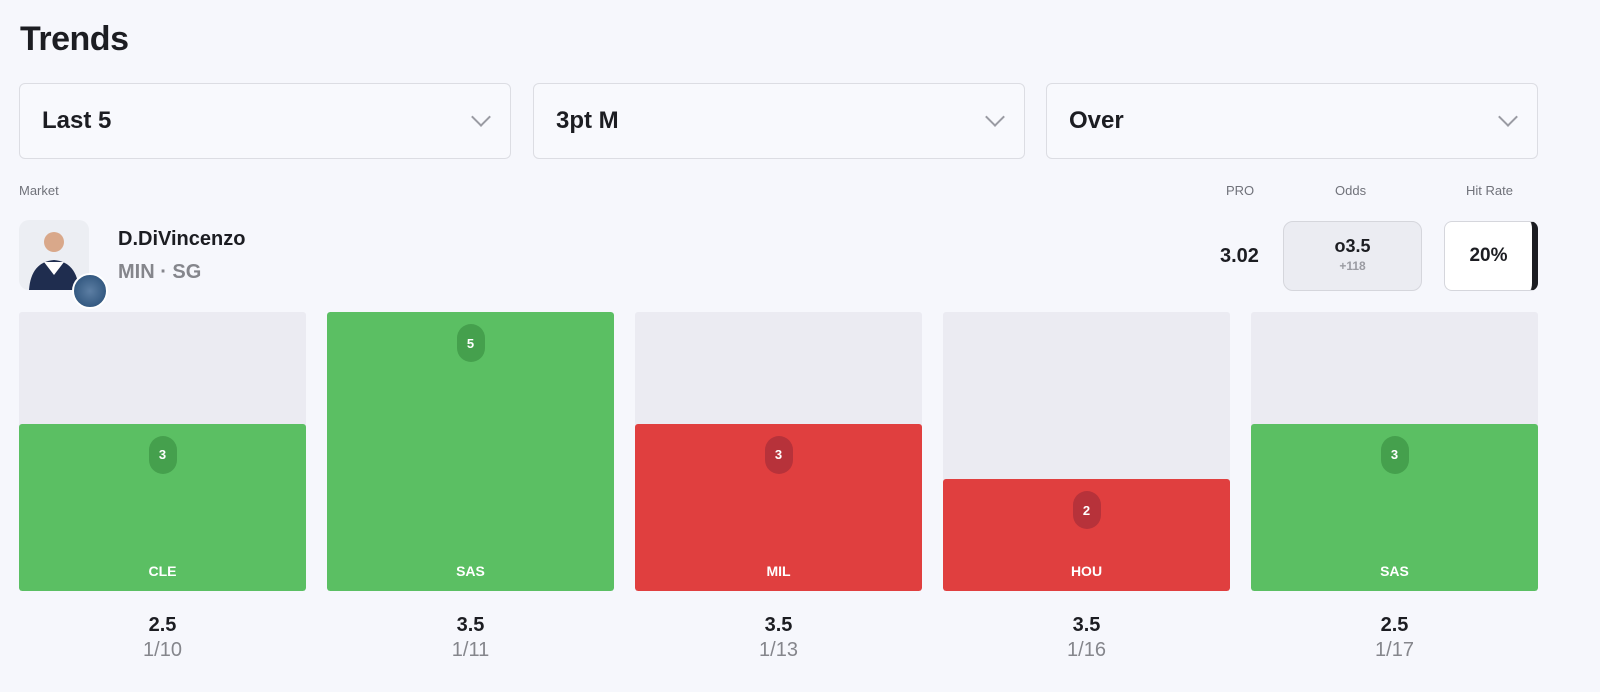 The width and height of the screenshot is (1600, 692). I want to click on bar: 2 HOU, so click(1086, 535).